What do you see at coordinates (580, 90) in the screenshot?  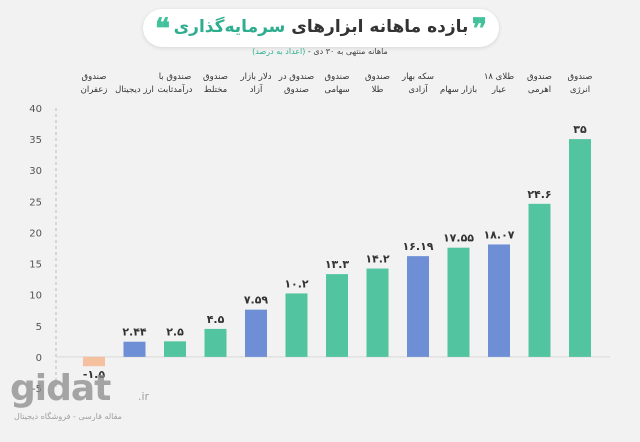 I see `category-label: انرژی` at bounding box center [580, 90].